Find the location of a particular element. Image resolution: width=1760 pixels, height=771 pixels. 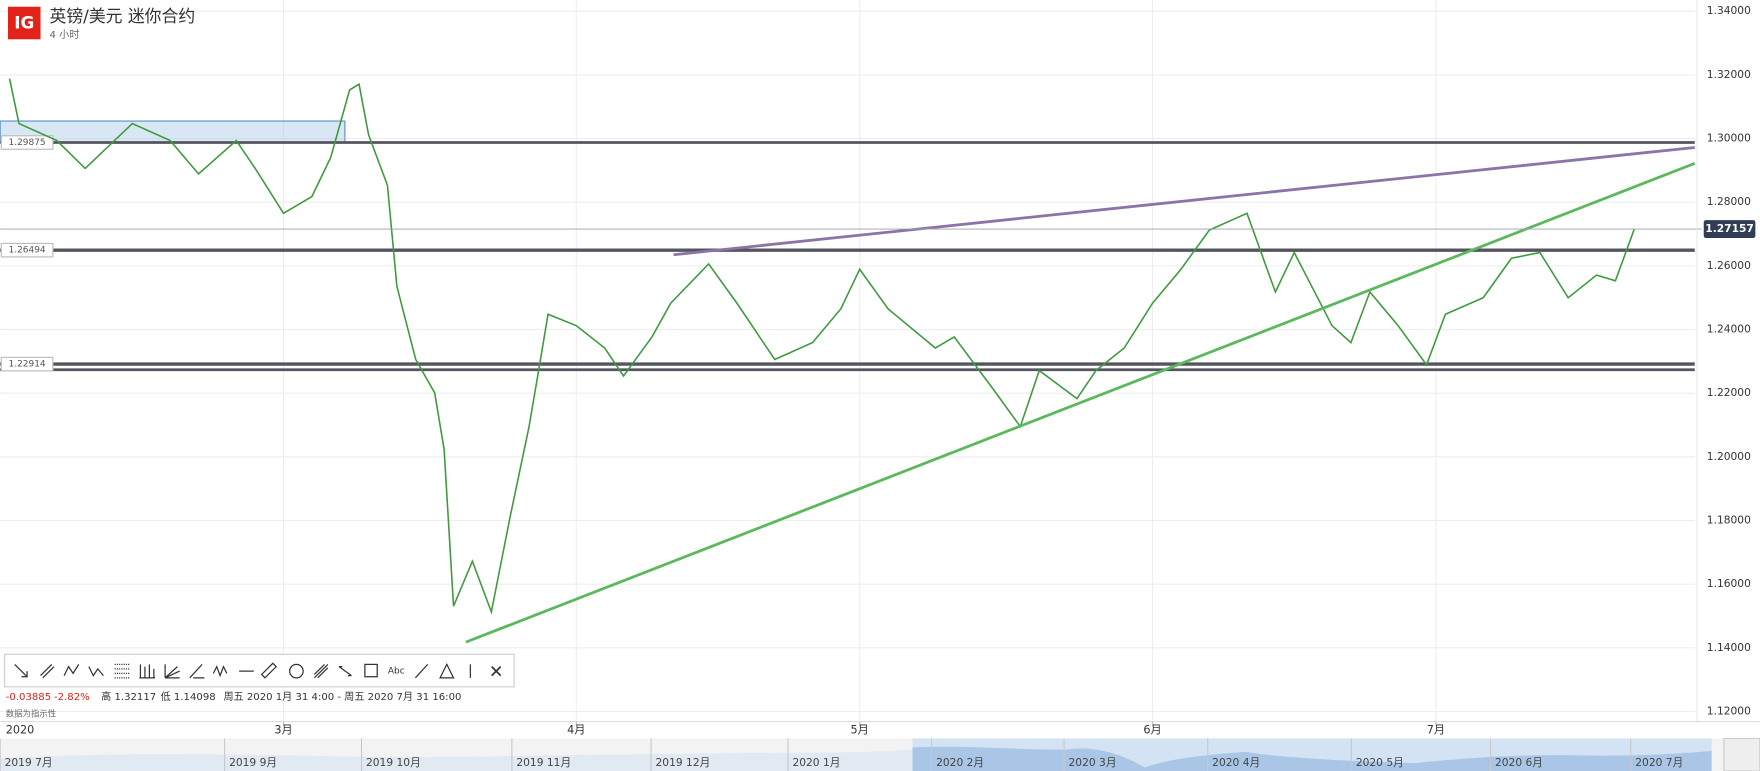

logo-text: IG is located at coordinates (24, 23).